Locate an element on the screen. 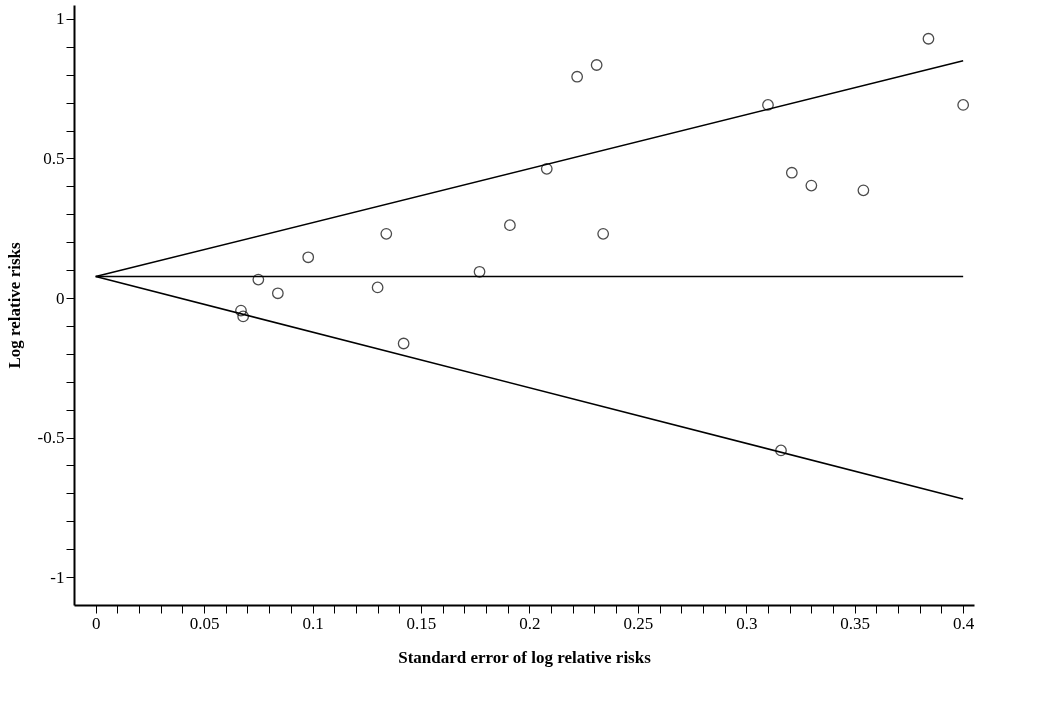  y-axis-title: Log relative risks is located at coordinates (14, 305).